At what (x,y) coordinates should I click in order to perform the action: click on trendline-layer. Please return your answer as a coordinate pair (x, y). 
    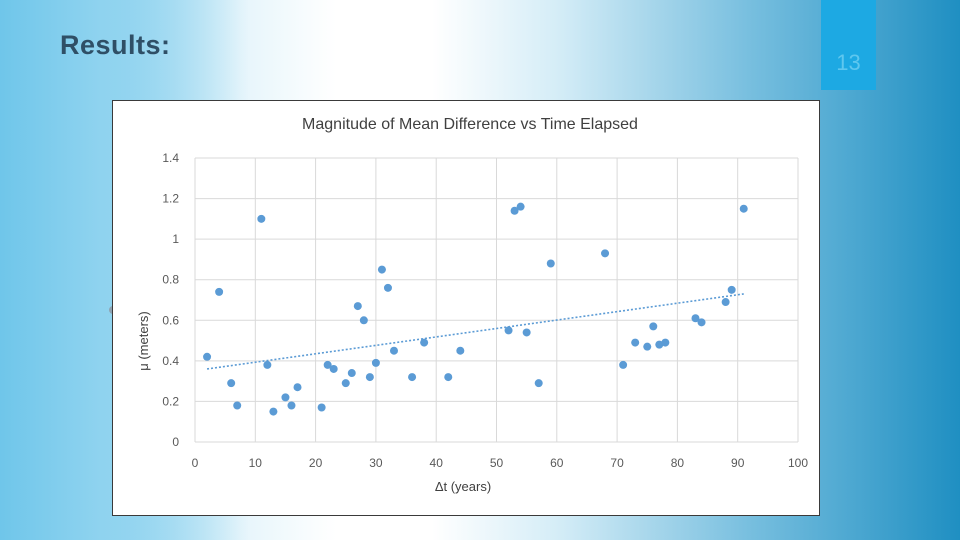
    Looking at the image, I should click on (475, 331).